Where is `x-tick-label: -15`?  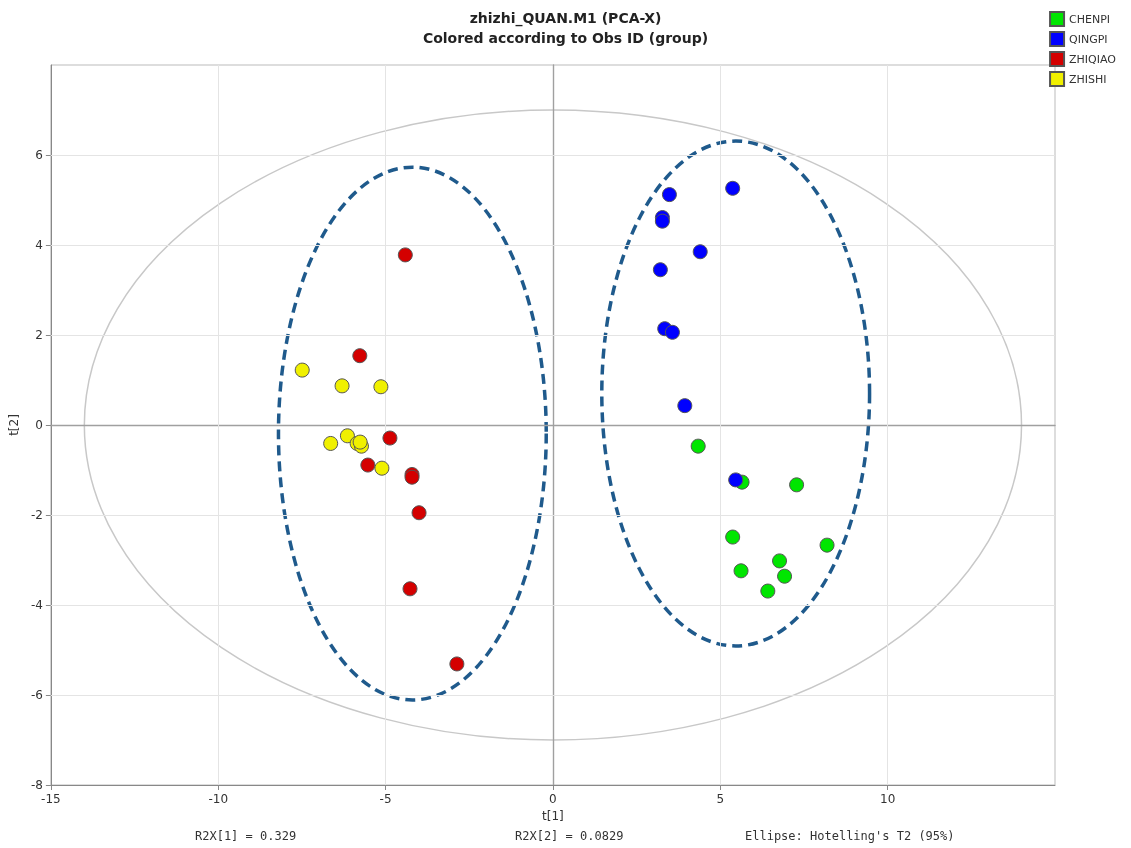 x-tick-label: -15 is located at coordinates (51, 799).